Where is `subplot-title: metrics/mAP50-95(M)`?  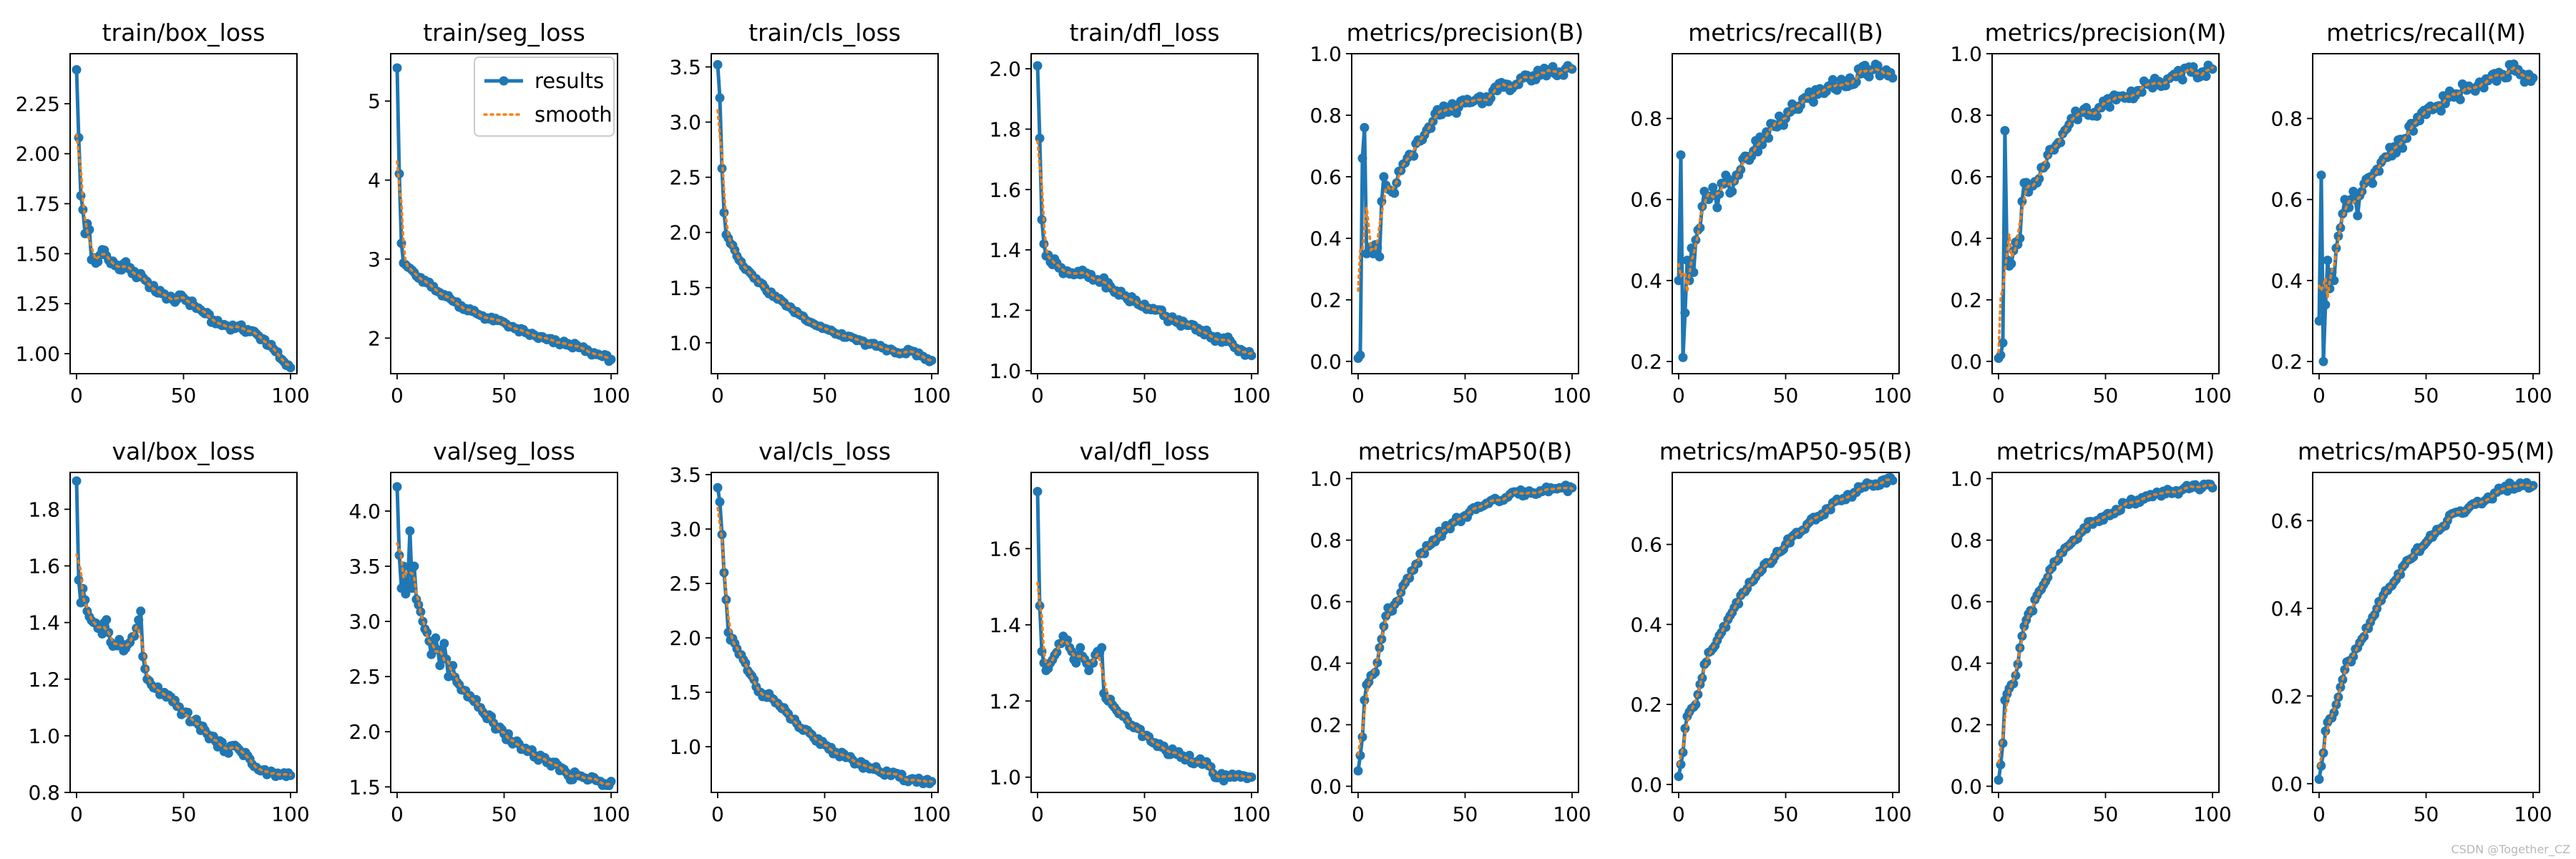 subplot-title: metrics/mAP50-95(M) is located at coordinates (2426, 451).